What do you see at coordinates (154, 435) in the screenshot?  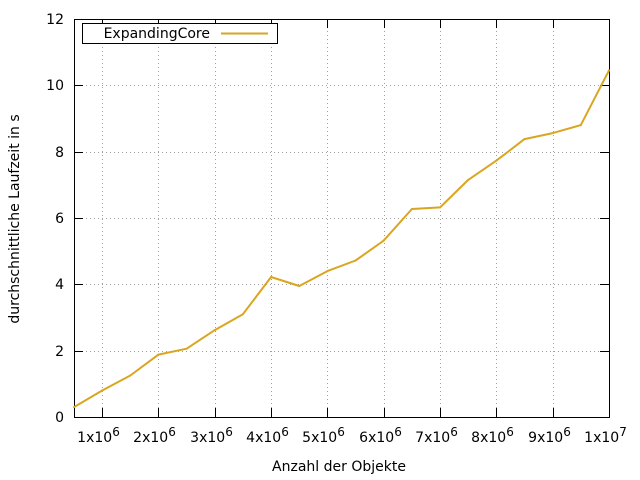 I see `x-tick-label-1: 2x10⁶` at bounding box center [154, 435].